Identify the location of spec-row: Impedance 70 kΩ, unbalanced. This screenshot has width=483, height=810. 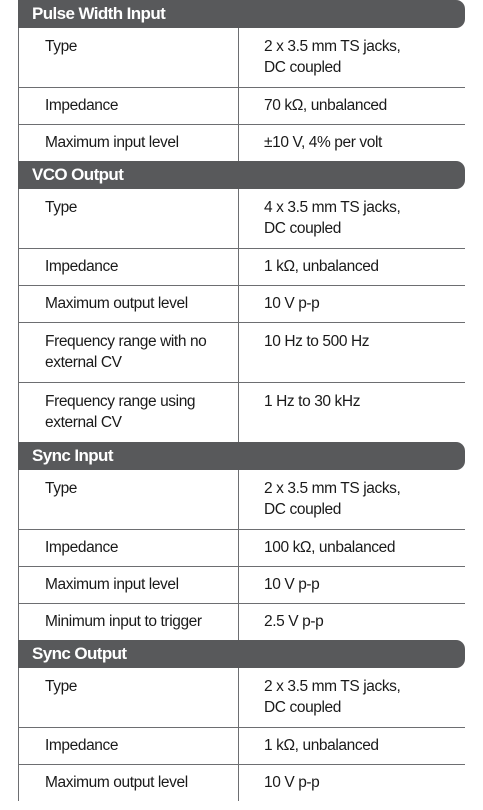
(241, 106).